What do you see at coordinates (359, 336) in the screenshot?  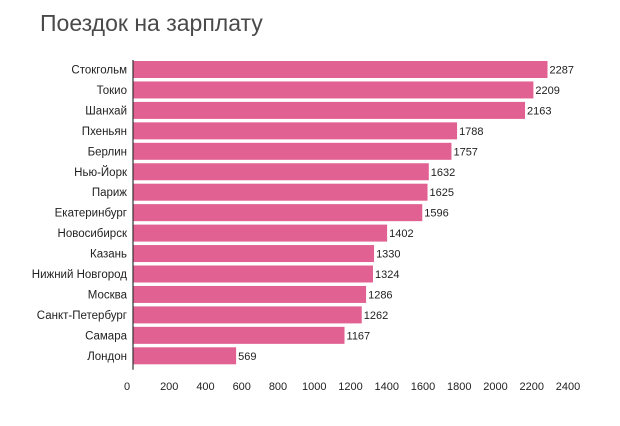 I see `data-label: 1167` at bounding box center [359, 336].